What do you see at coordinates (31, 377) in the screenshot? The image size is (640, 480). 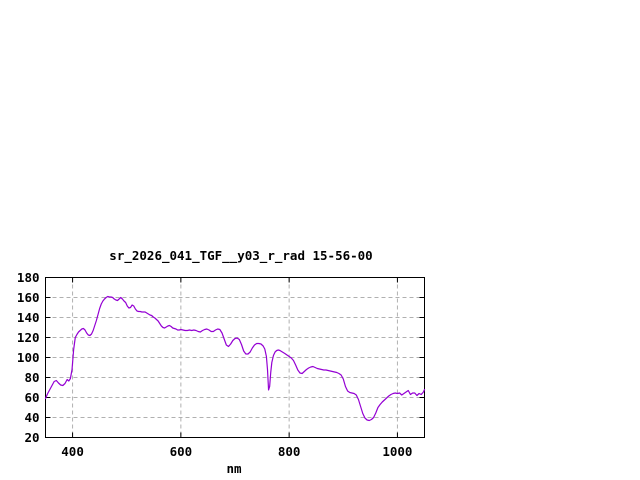 I see `y-tick-label: 80` at bounding box center [31, 377].